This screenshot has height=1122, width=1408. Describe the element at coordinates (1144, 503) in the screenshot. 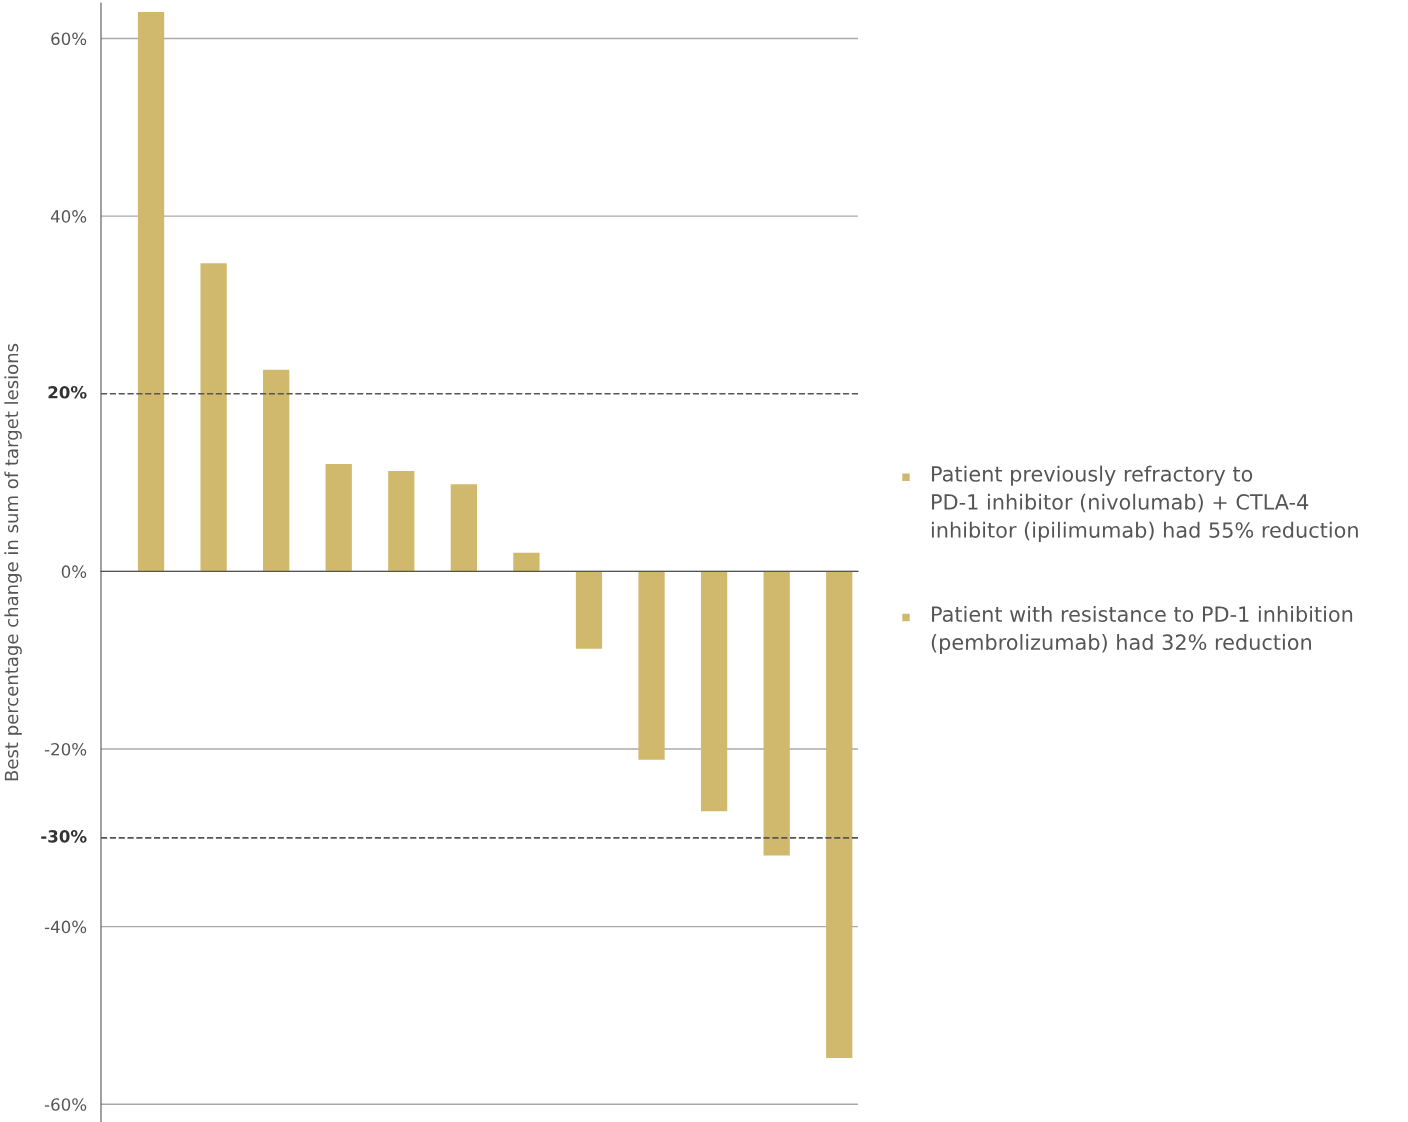

I see `text: Patient previously refractory to PD-1 inhibitor (nivolumab) + CTLA-4 inhibitor (ipilimumab) had 55% reduction` at that location.